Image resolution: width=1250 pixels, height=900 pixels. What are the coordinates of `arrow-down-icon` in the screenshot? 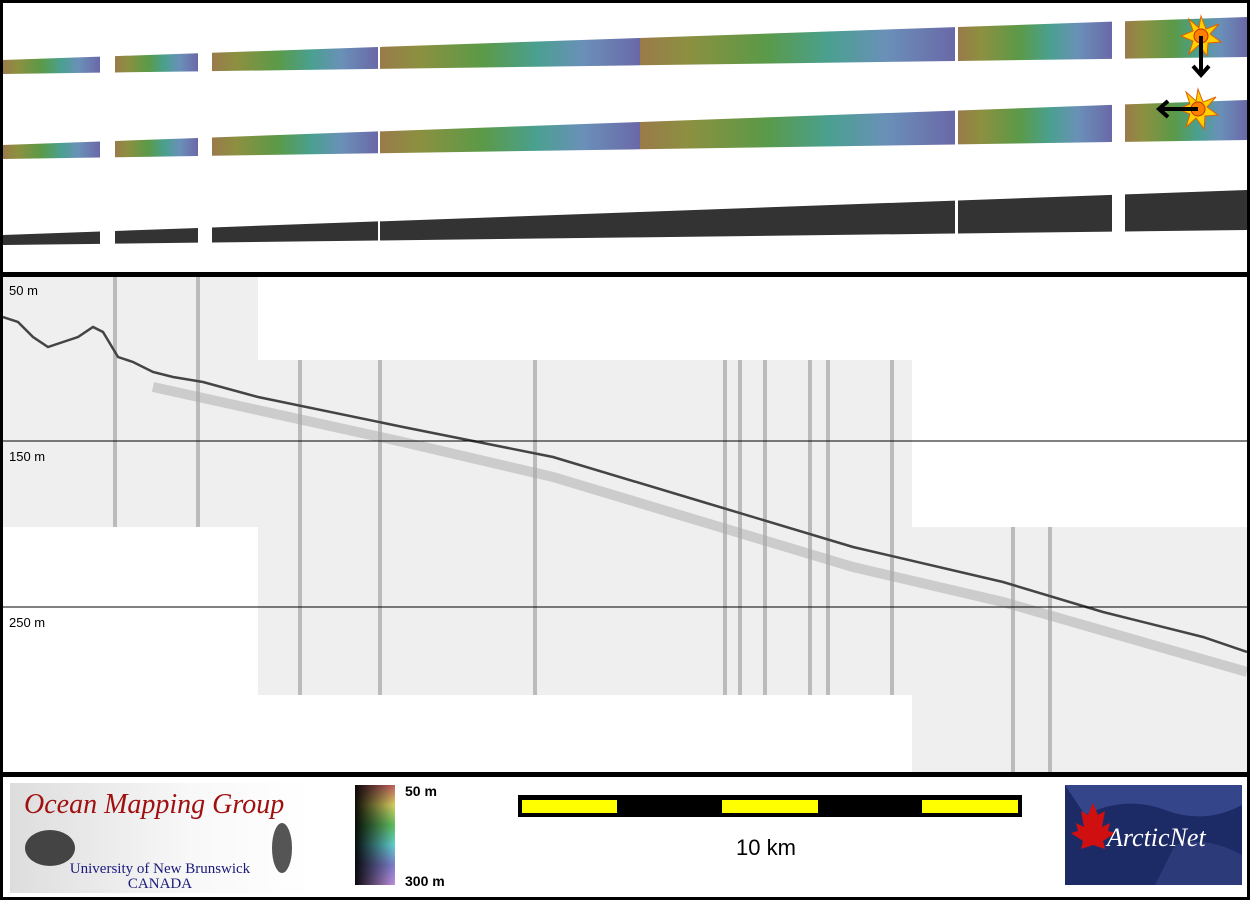 It's located at (1201, 57).